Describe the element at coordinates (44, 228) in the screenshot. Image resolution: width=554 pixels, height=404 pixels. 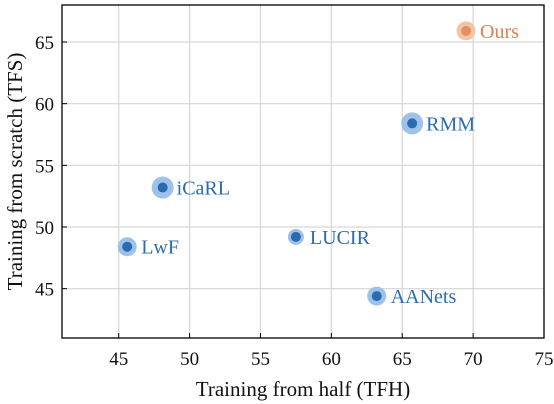
I see `y-tick-label: 50` at that location.